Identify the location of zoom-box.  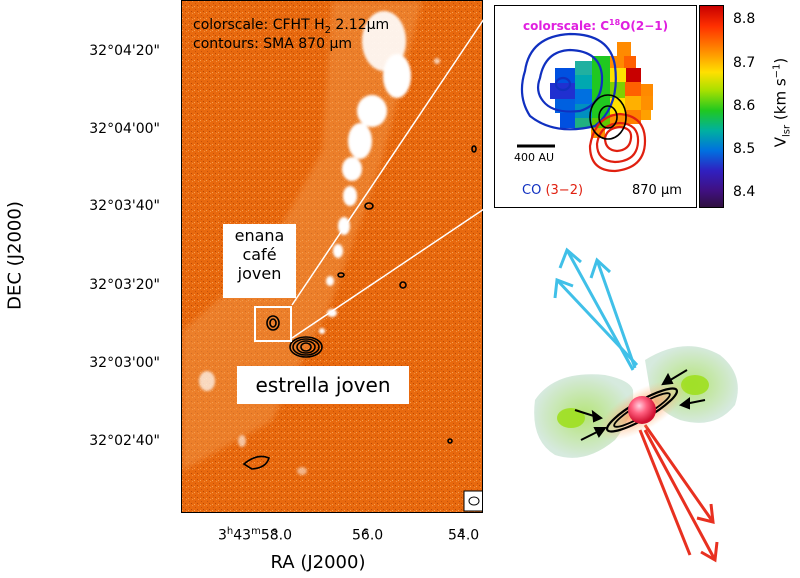
(273, 324).